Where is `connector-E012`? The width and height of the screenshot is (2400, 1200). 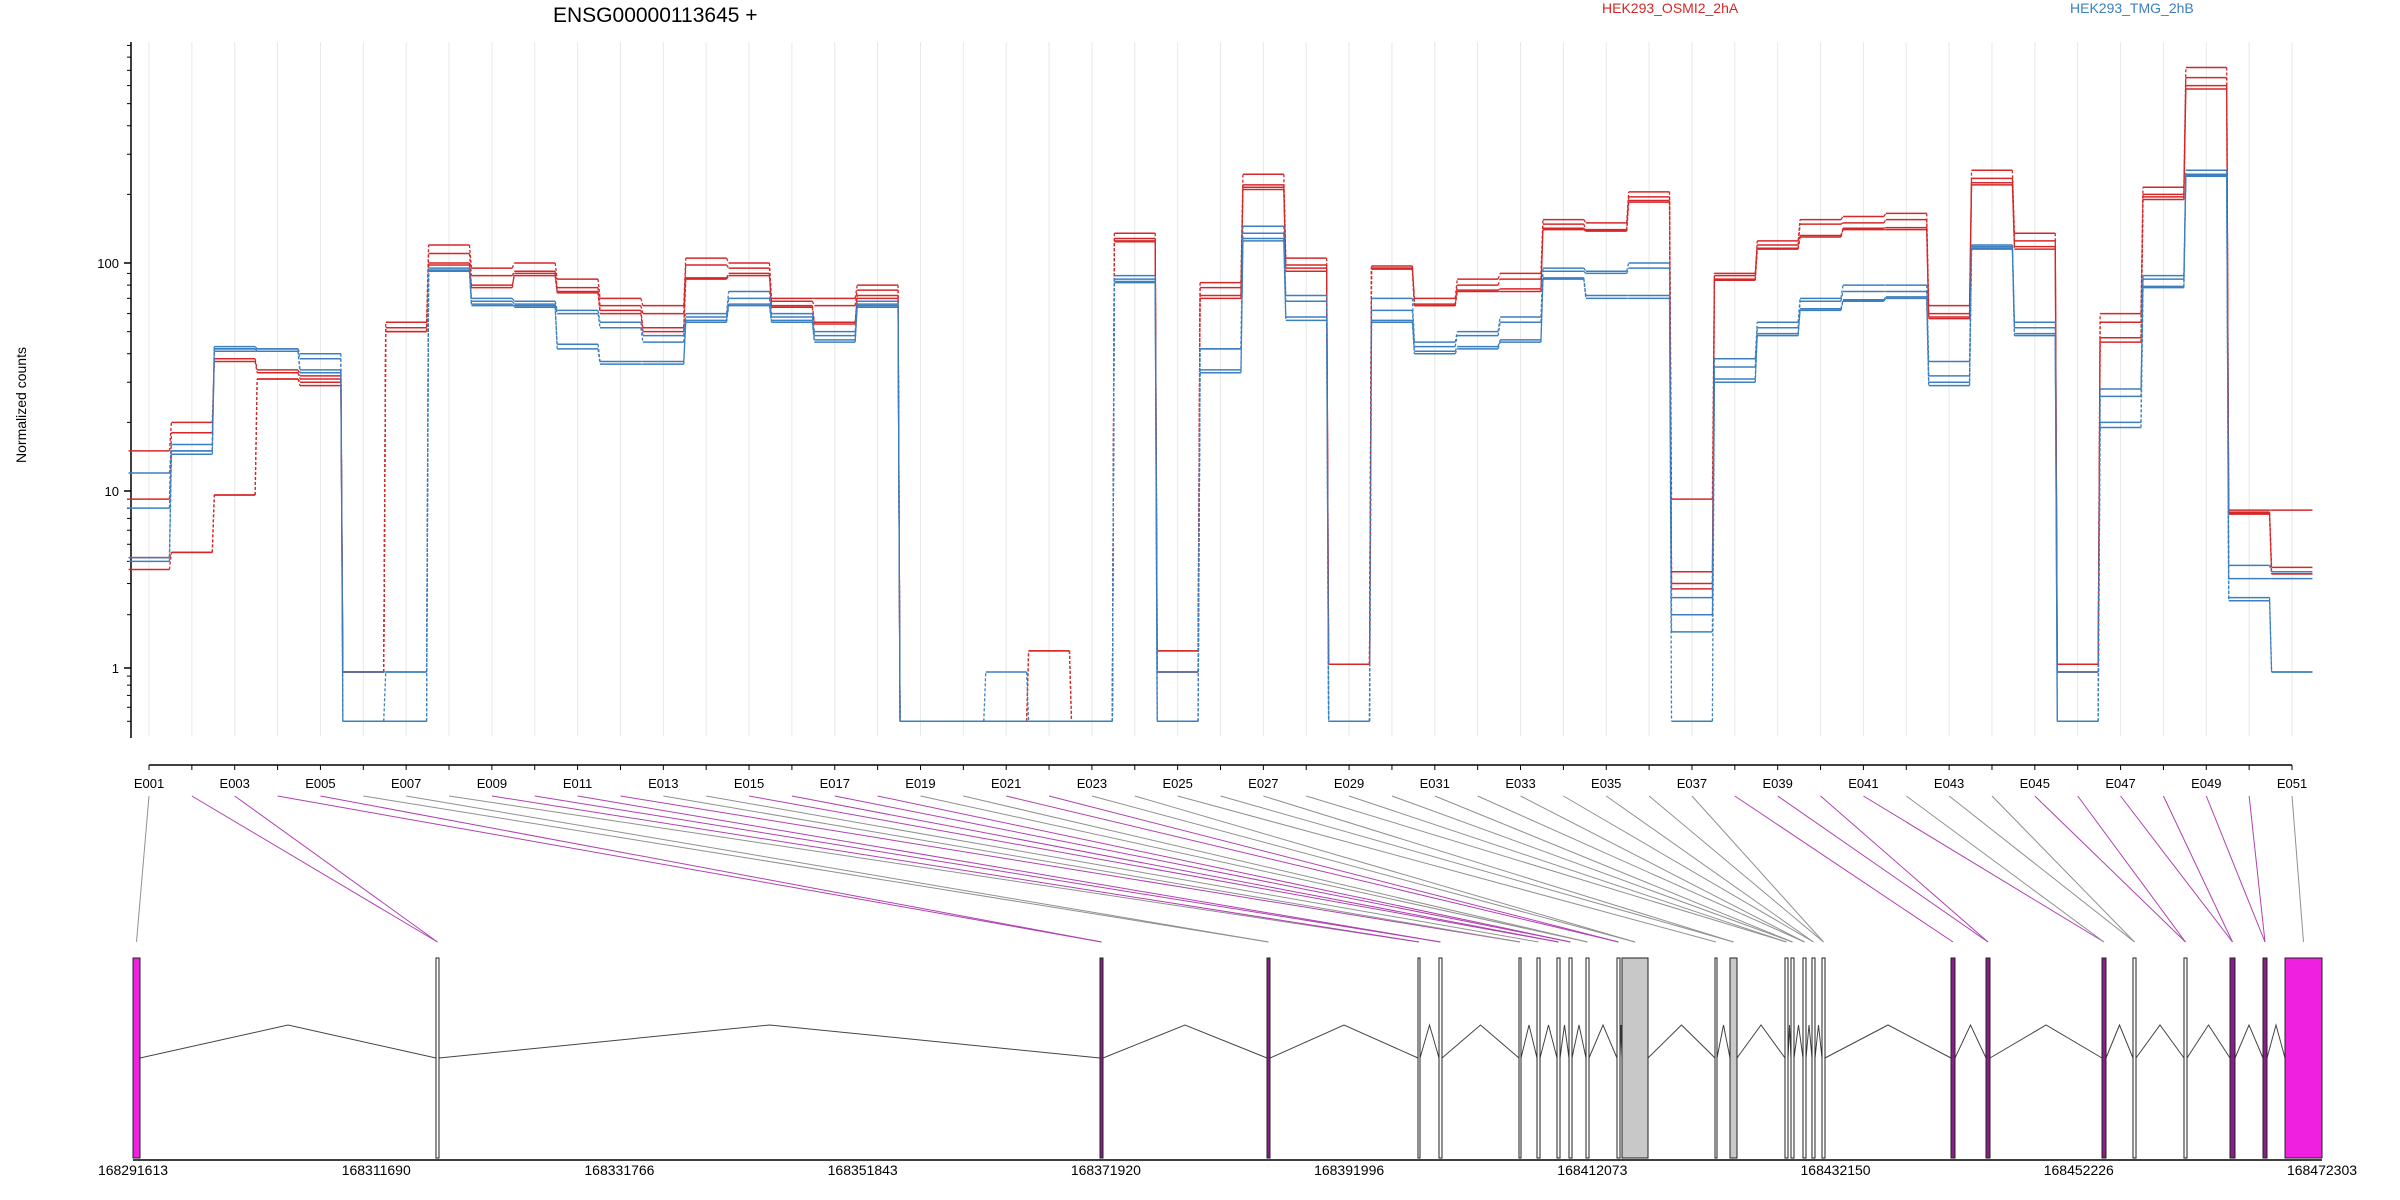 connector-E012 is located at coordinates (1070, 869).